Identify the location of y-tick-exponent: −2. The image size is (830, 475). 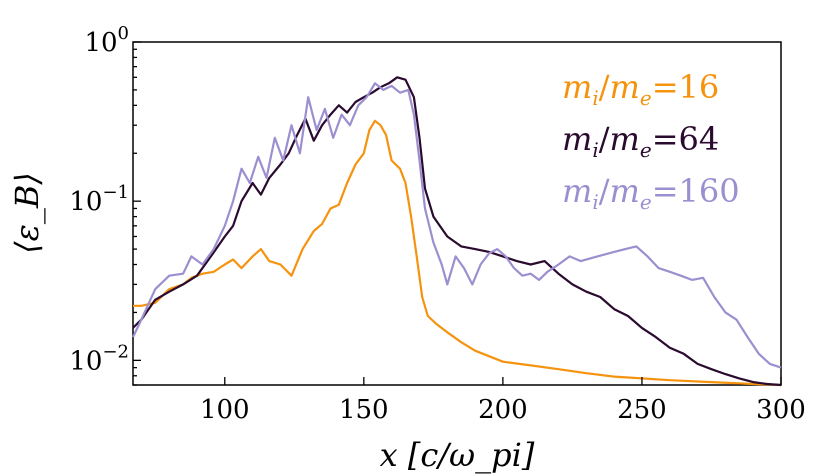
(115, 351).